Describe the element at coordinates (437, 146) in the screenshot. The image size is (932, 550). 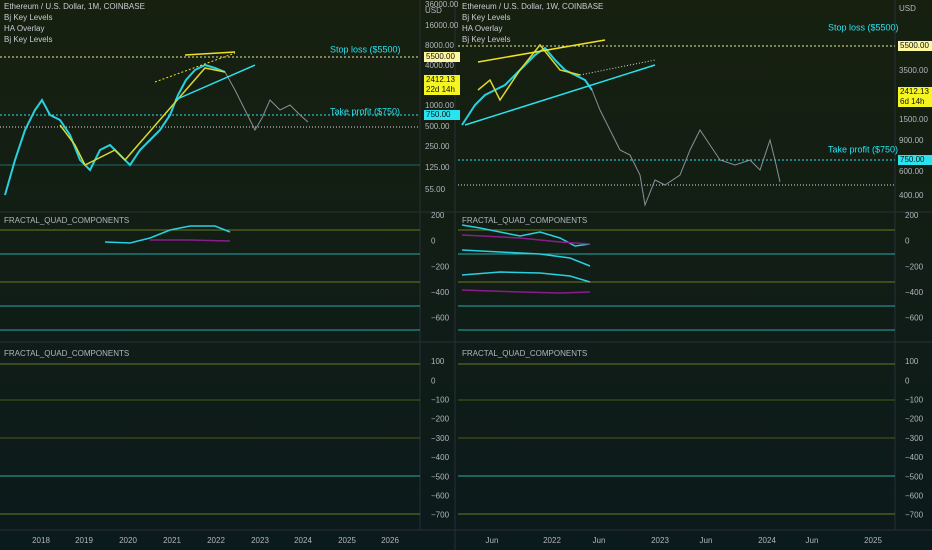
I see `price-axis-label: 250.00` at that location.